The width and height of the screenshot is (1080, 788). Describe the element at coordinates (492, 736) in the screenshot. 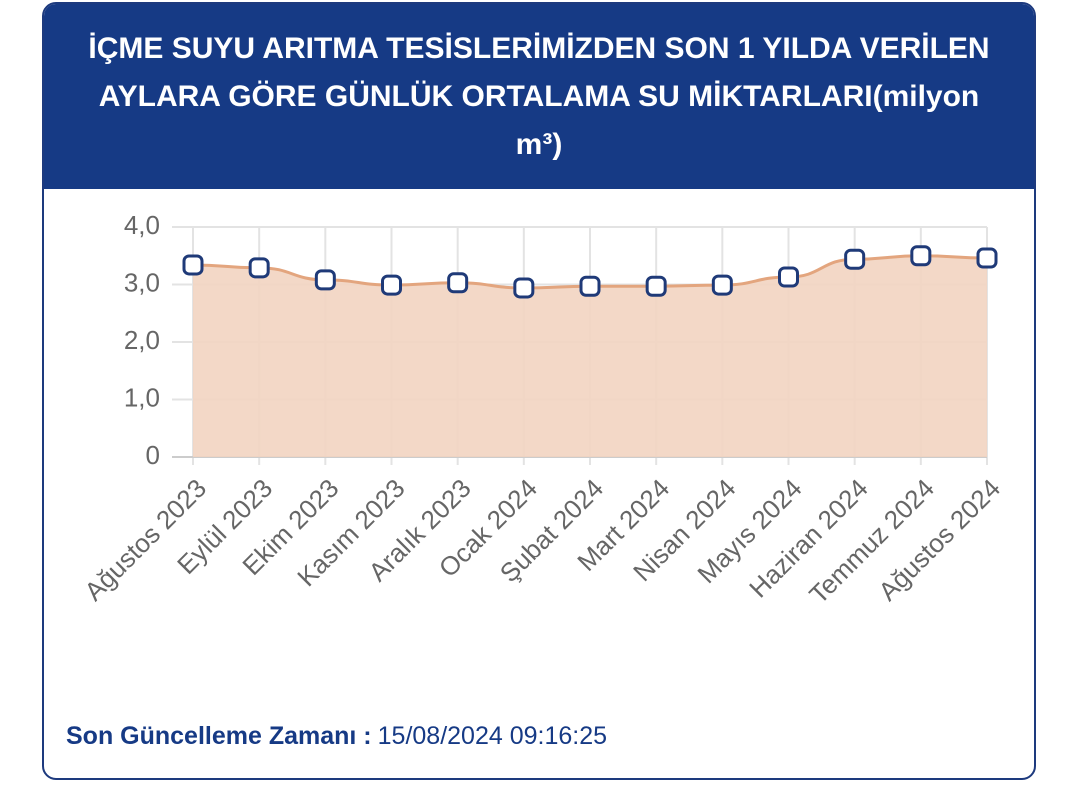

I see `footer-value: 15/08/2024 09:16:25` at that location.